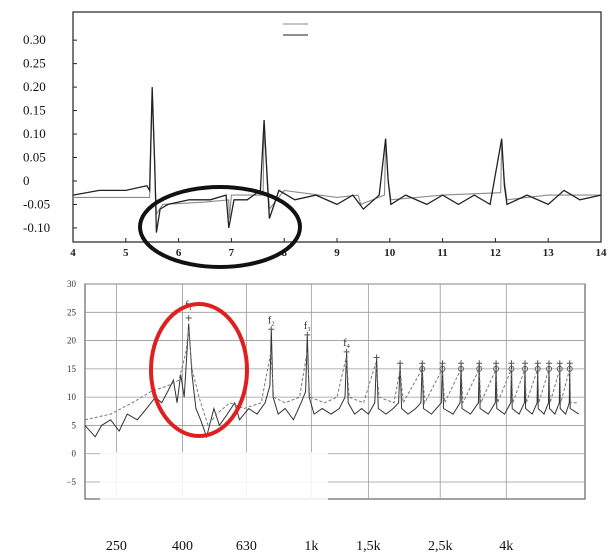 The width and height of the screenshot is (609, 556). I want to click on frequency-x-axis: 250 400 630 1k 1,5k 2,5k 4k, so click(309, 546).